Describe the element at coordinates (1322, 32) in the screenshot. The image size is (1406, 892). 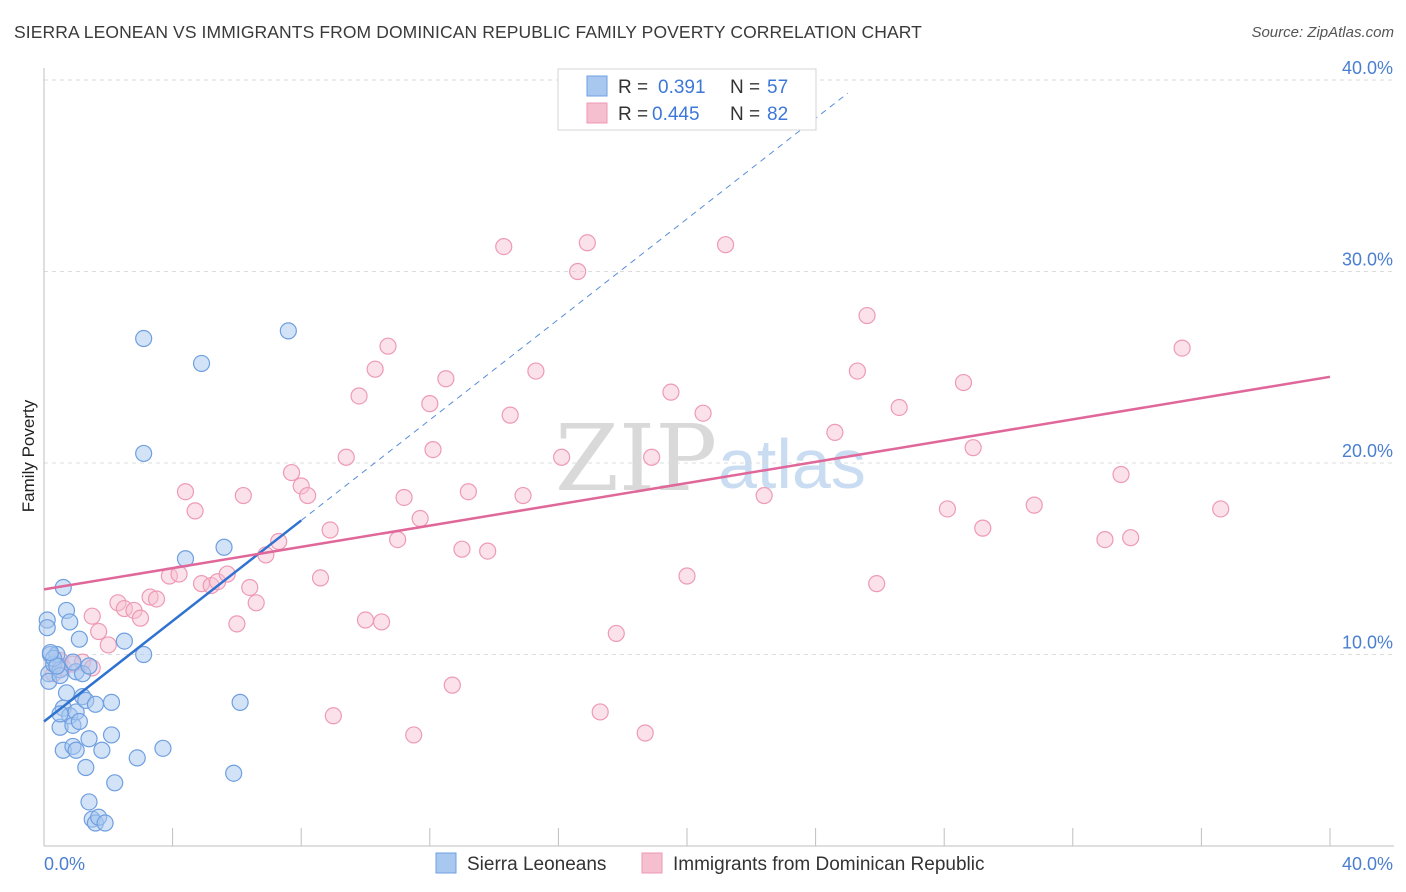
I see `source-credit: Source: ZipAtlas.com` at that location.